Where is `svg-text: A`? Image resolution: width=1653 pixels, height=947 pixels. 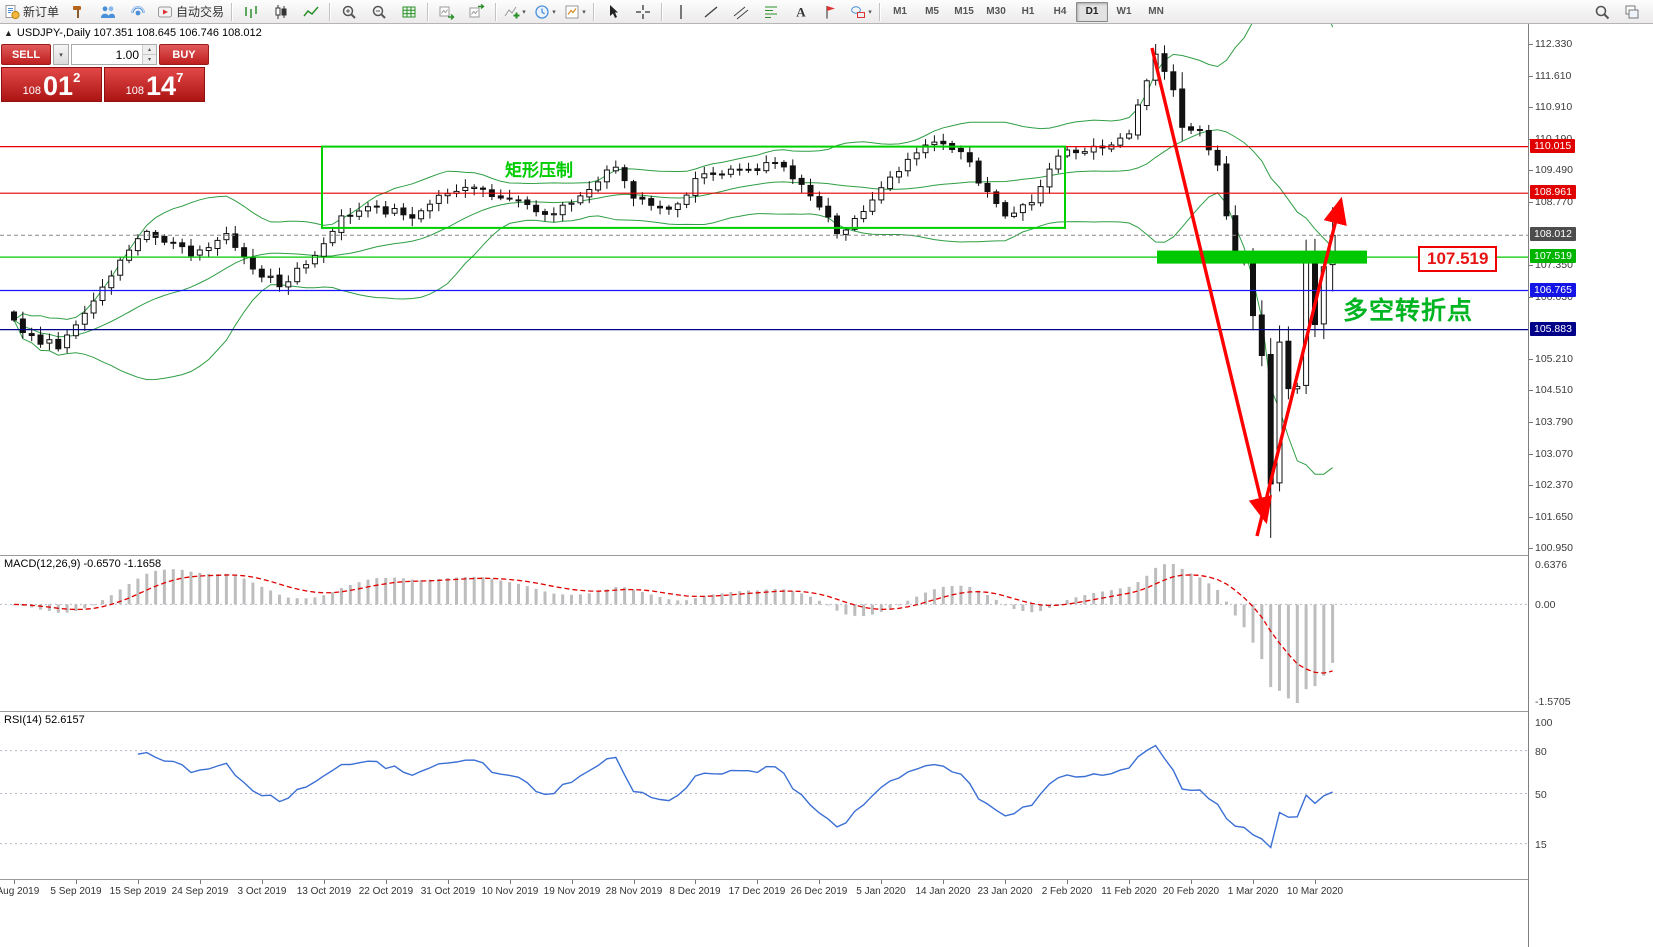
svg-text: A is located at coordinates (801, 11).